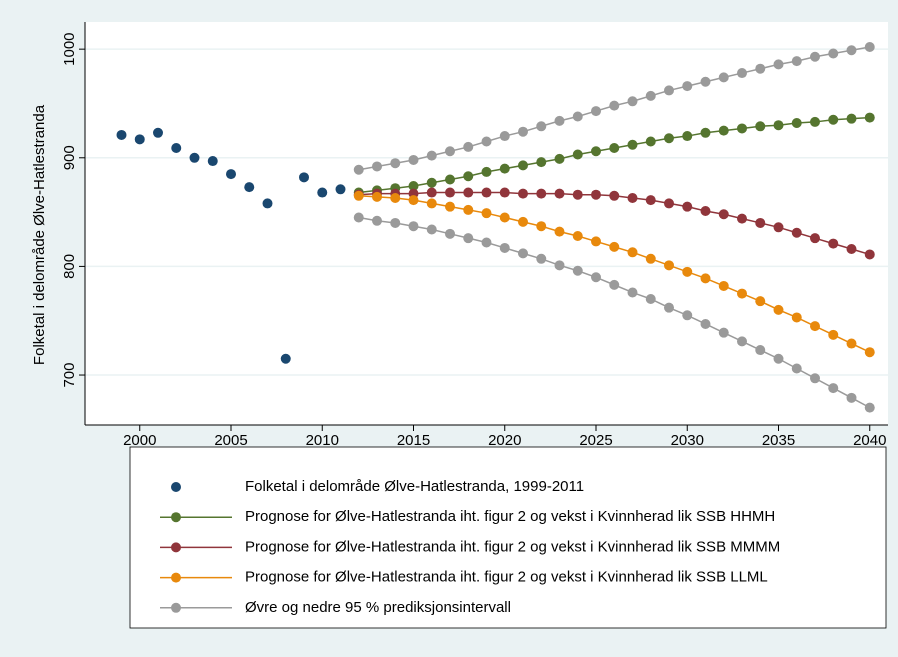 The width and height of the screenshot is (898, 657). I want to click on y-tick-label: 800, so click(69, 266).